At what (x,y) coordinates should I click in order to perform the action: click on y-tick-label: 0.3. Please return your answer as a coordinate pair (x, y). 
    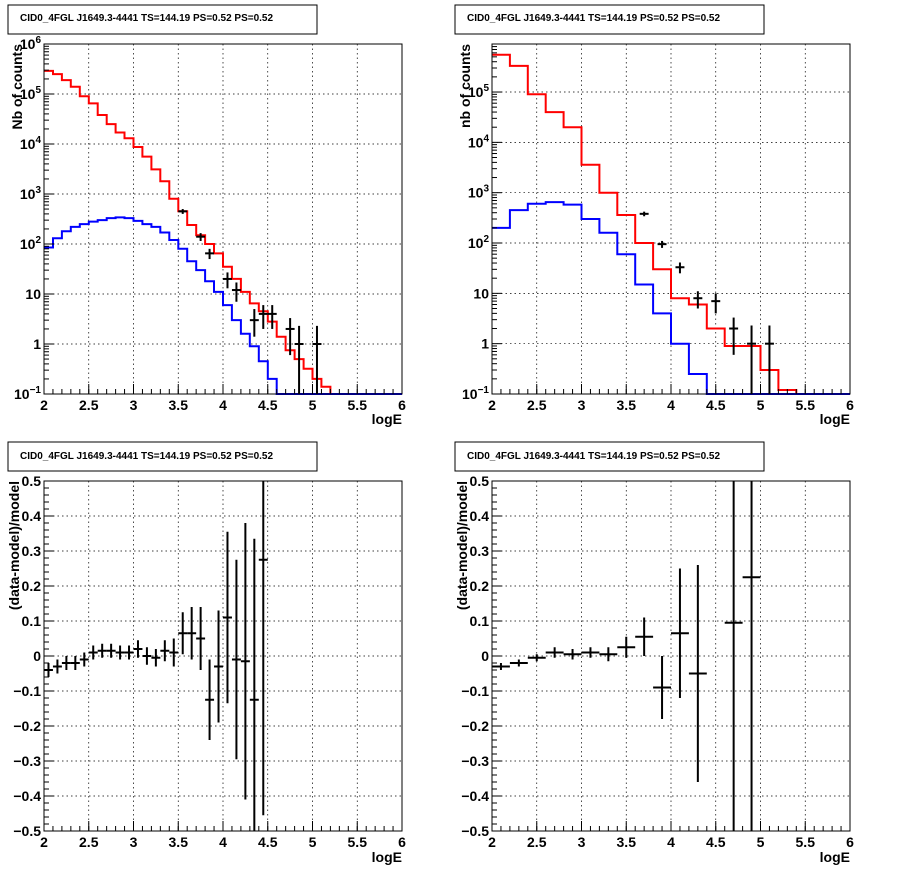
    Looking at the image, I should click on (32, 551).